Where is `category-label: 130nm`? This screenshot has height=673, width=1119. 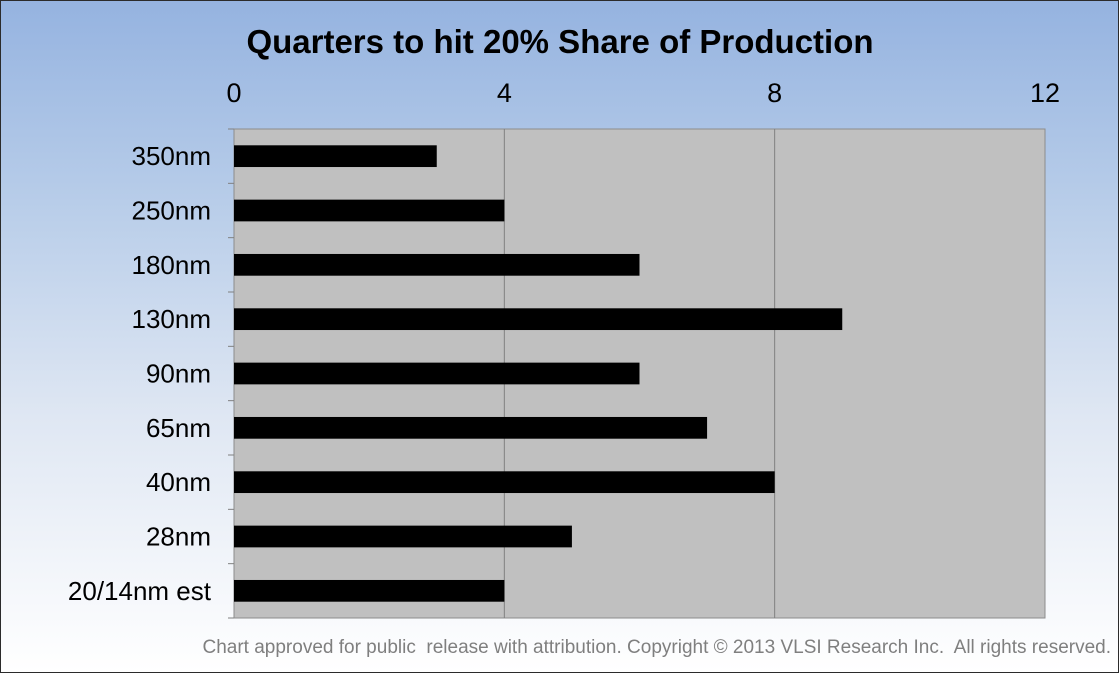 category-label: 130nm is located at coordinates (172, 319).